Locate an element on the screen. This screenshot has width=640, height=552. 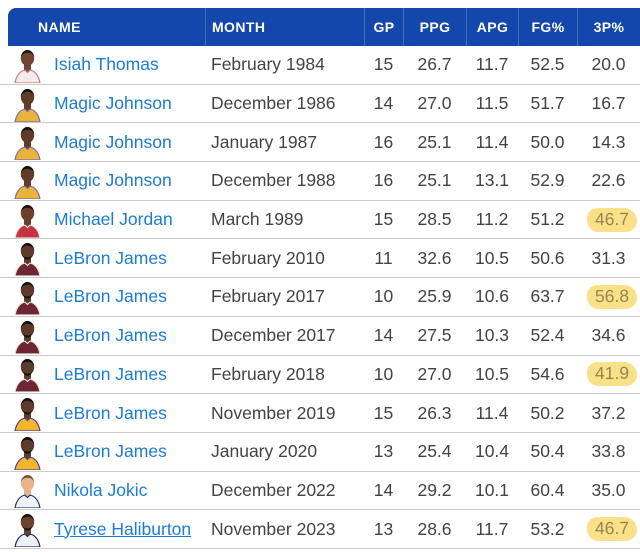
column-header-name: NAME is located at coordinates (59, 27).